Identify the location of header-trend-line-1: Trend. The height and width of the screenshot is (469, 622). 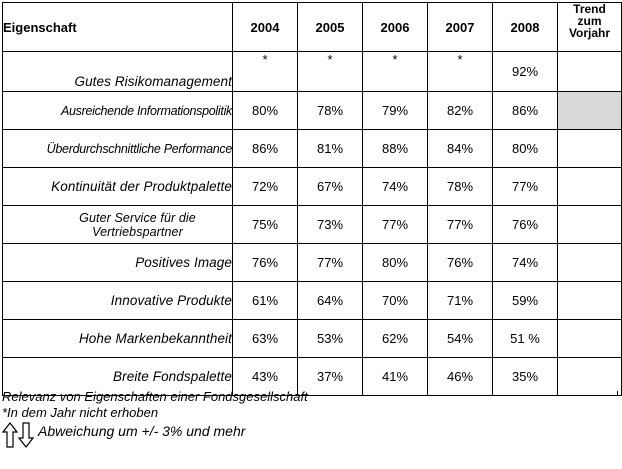
(589, 9).